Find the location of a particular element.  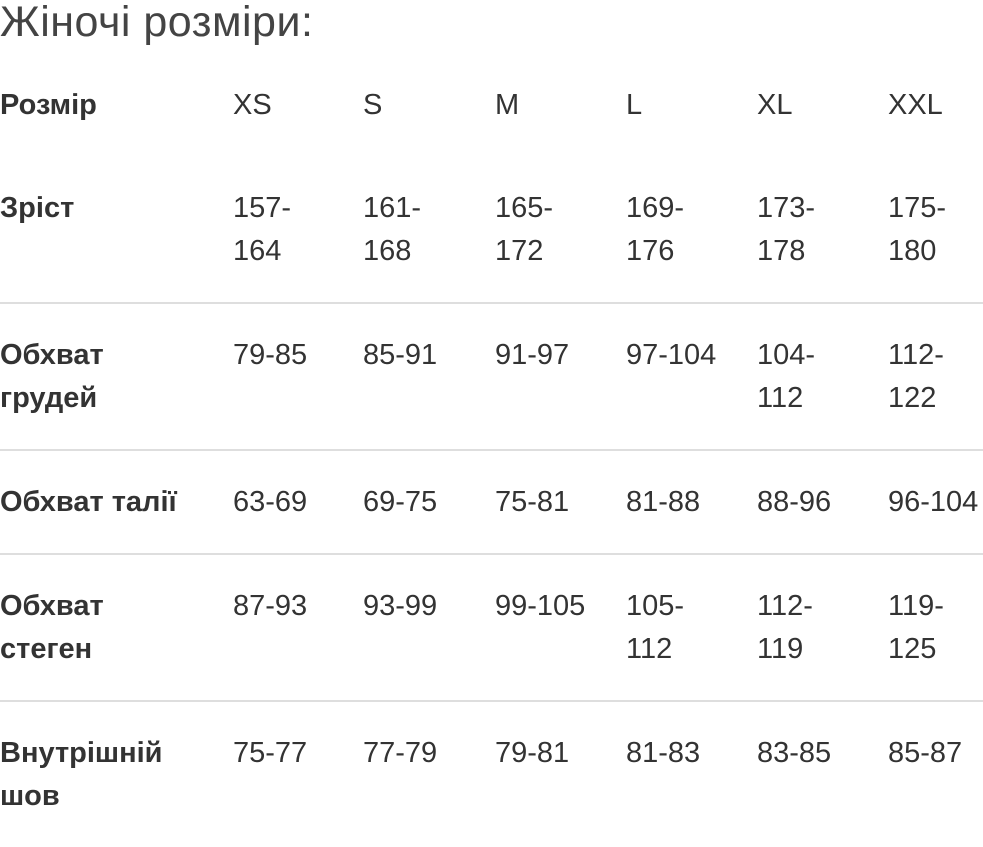

header-cell: XL is located at coordinates (775, 105).